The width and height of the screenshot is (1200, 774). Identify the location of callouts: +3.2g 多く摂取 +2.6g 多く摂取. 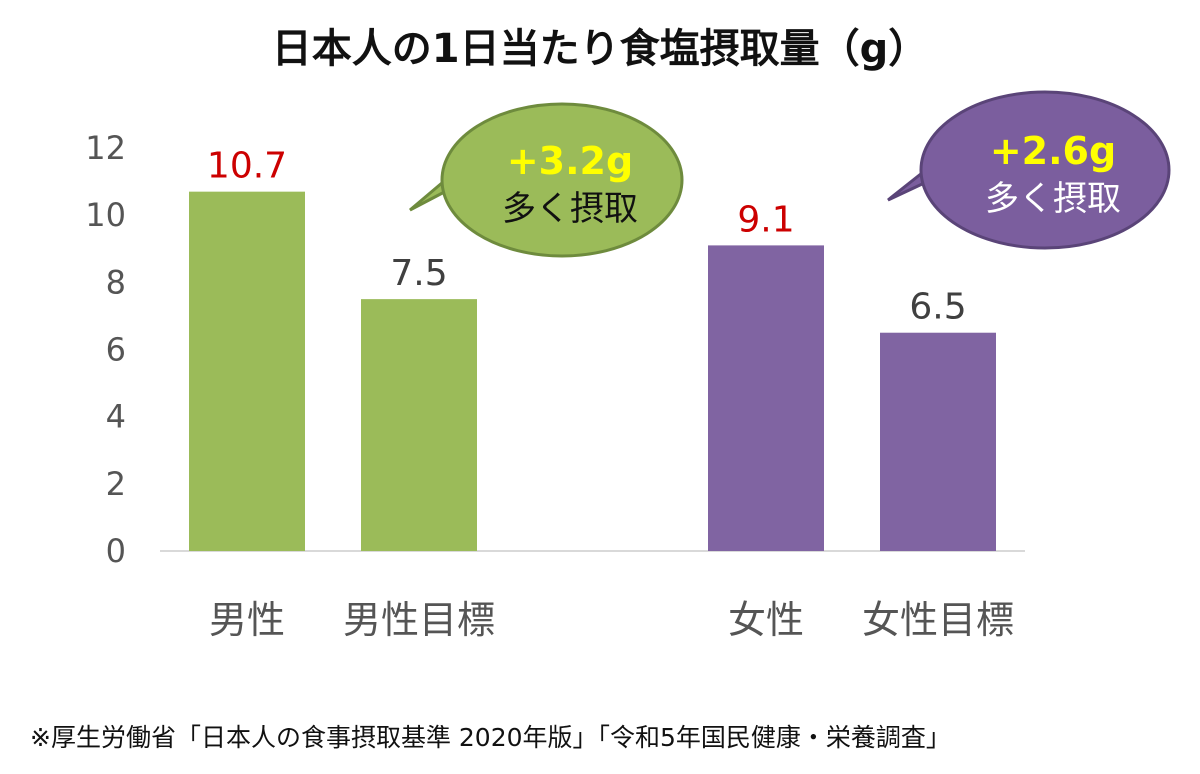
(790, 174).